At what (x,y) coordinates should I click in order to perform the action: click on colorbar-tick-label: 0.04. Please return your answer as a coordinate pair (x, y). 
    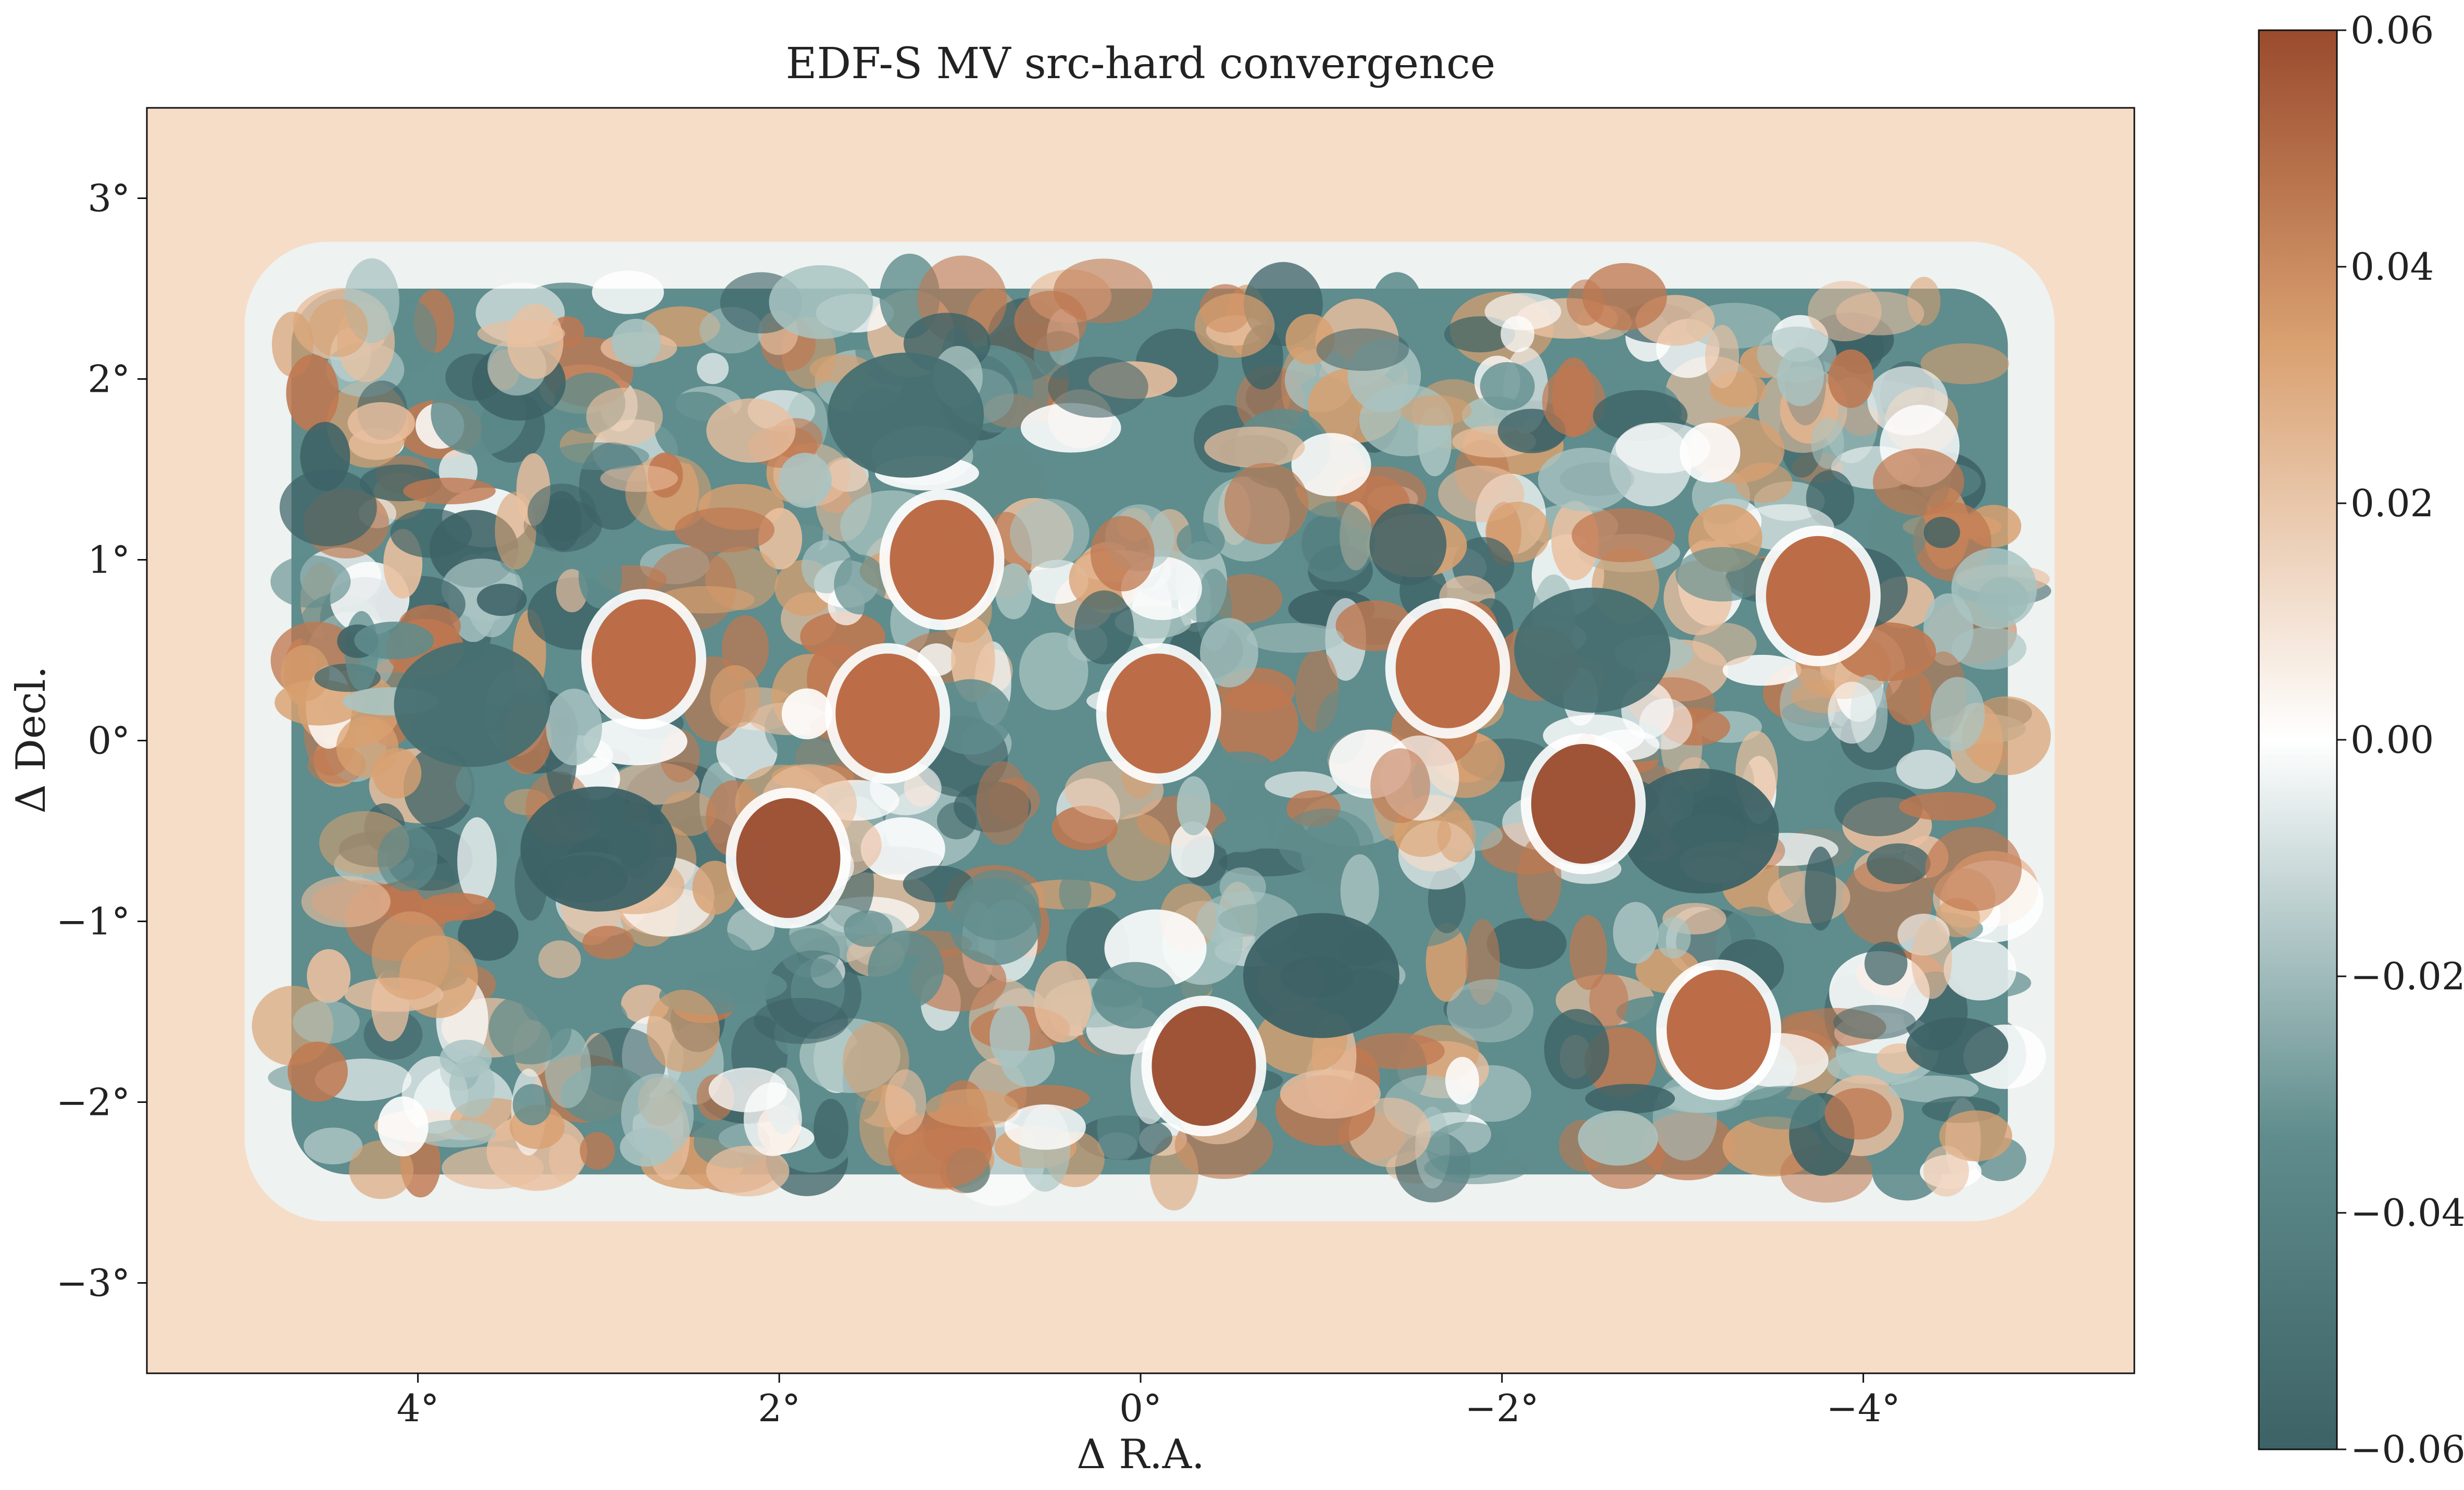
    Looking at the image, I should click on (2392, 267).